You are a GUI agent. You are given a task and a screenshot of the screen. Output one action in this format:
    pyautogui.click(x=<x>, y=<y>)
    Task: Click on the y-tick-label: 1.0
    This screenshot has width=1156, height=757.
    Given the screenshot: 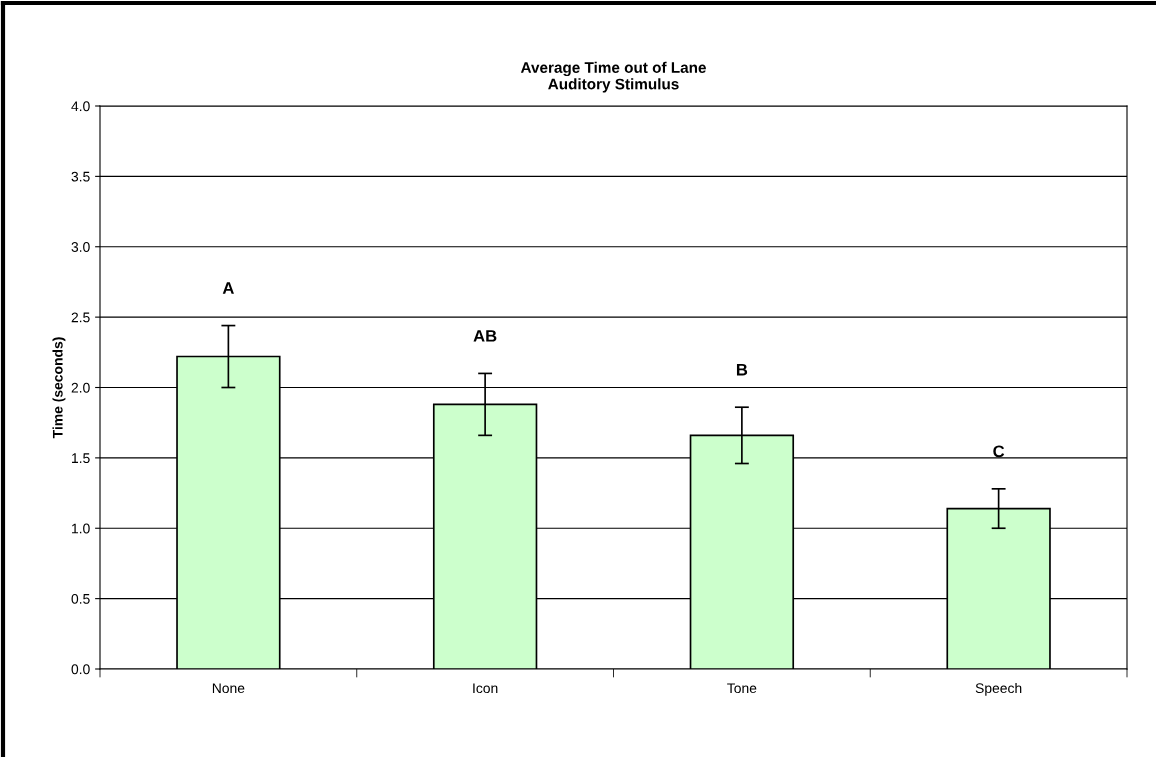 What is the action you would take?
    pyautogui.click(x=81, y=528)
    